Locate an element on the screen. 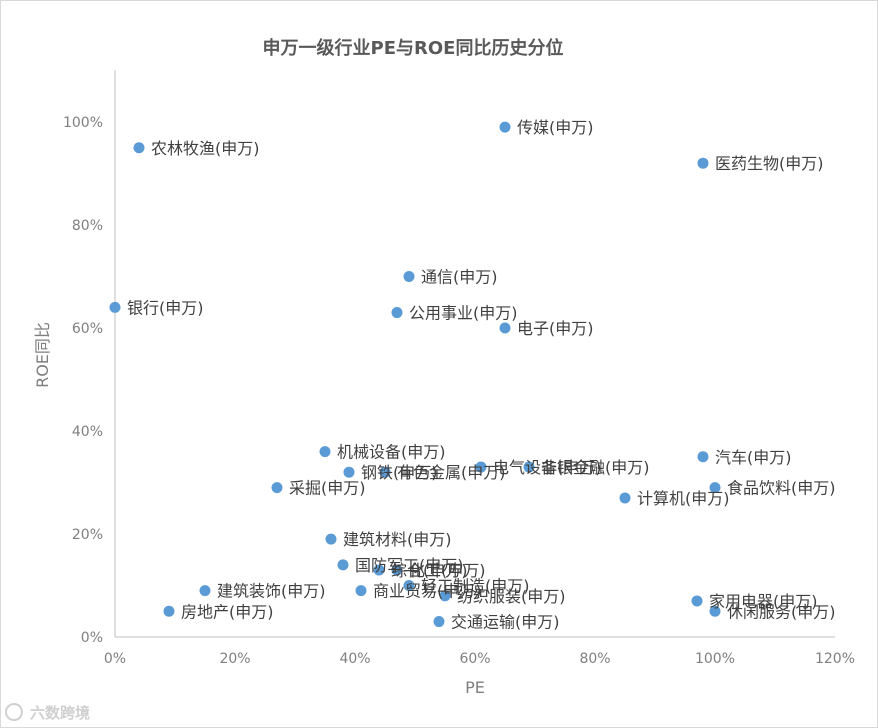  point-label: 房地产(申万) is located at coordinates (227, 611).